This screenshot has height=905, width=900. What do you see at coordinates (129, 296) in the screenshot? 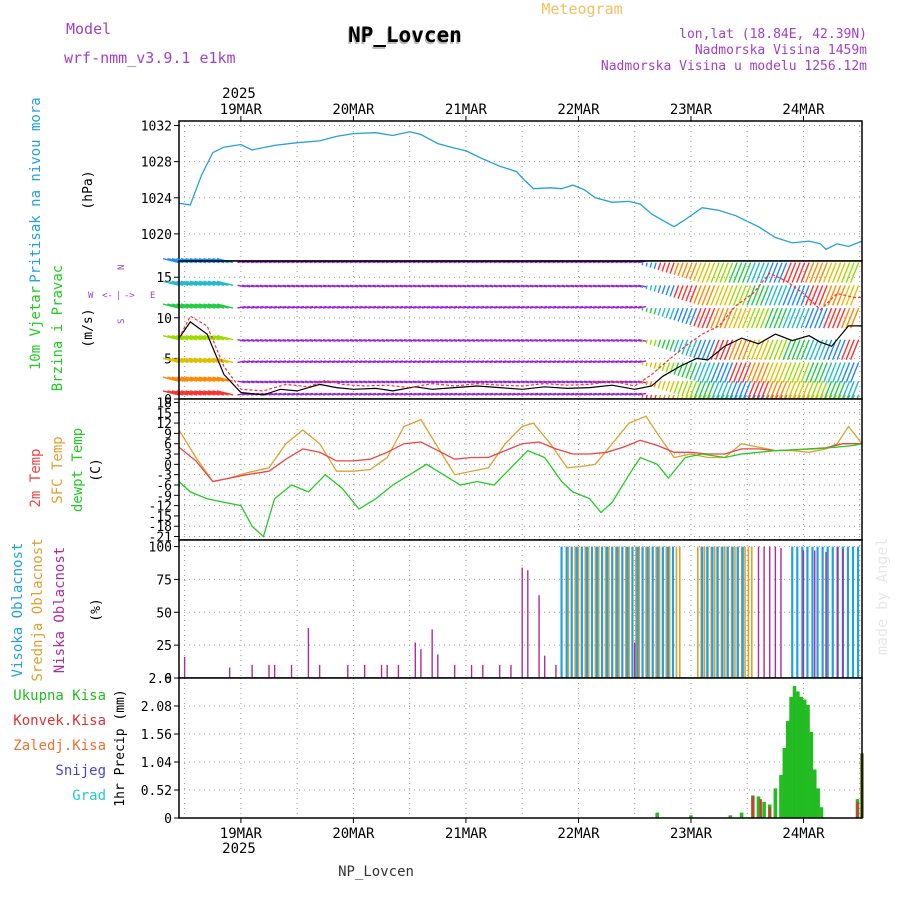
I see `dir-right: ->` at bounding box center [129, 296].